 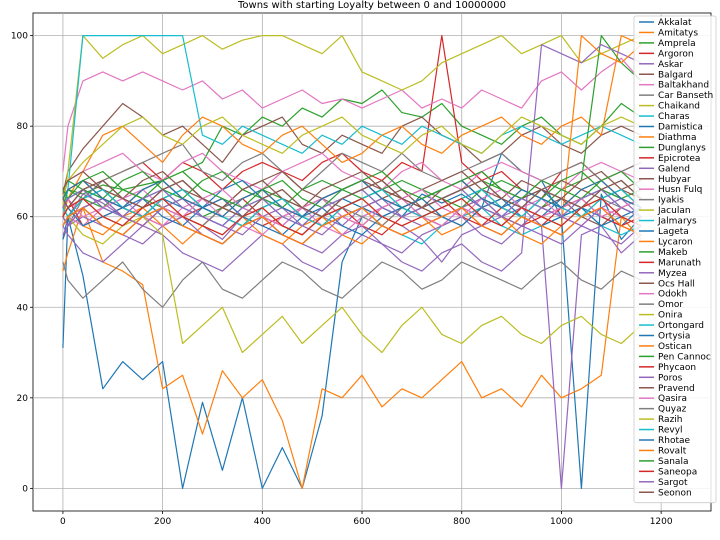 What do you see at coordinates (672, 451) in the screenshot?
I see `legend-label: Rovalt` at bounding box center [672, 451].